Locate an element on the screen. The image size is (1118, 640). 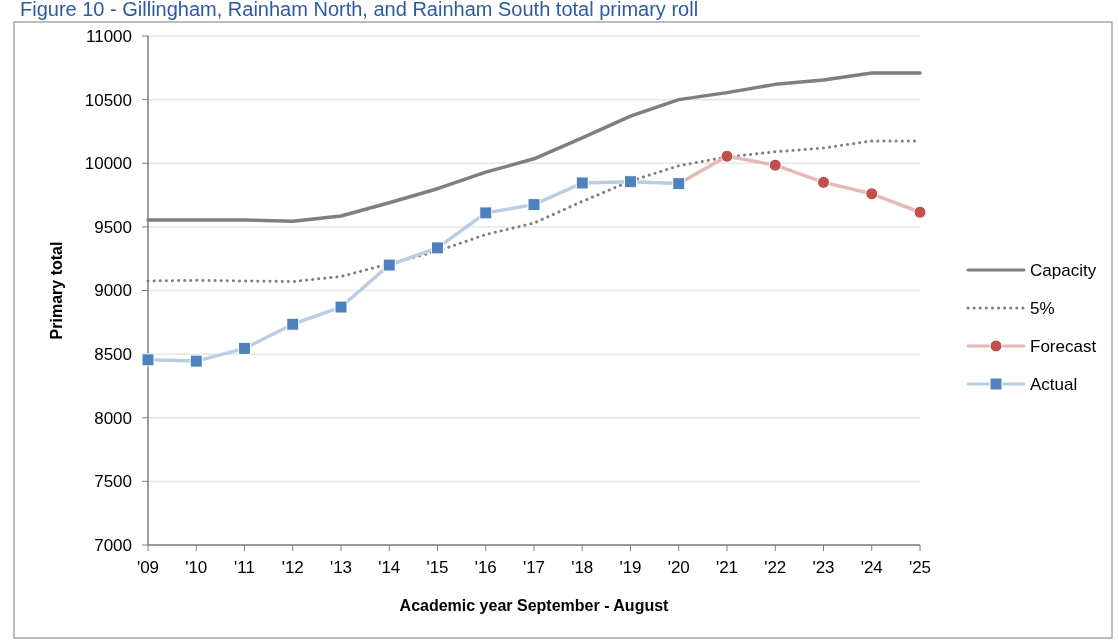
y-tick-label: 11000 is located at coordinates (108, 36).